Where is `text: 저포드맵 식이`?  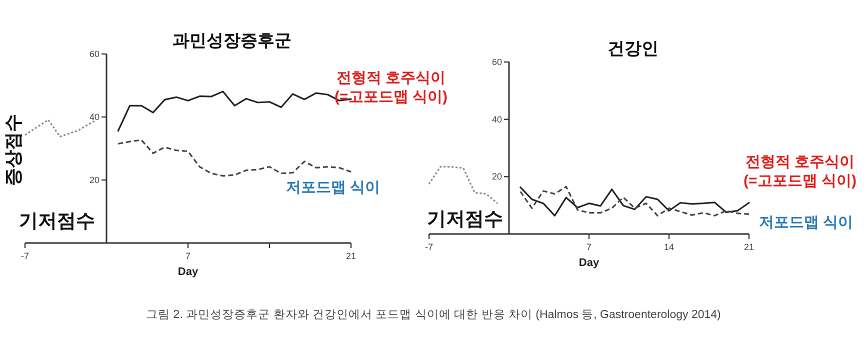
text: 저포드맵 식이 is located at coordinates (806, 223).